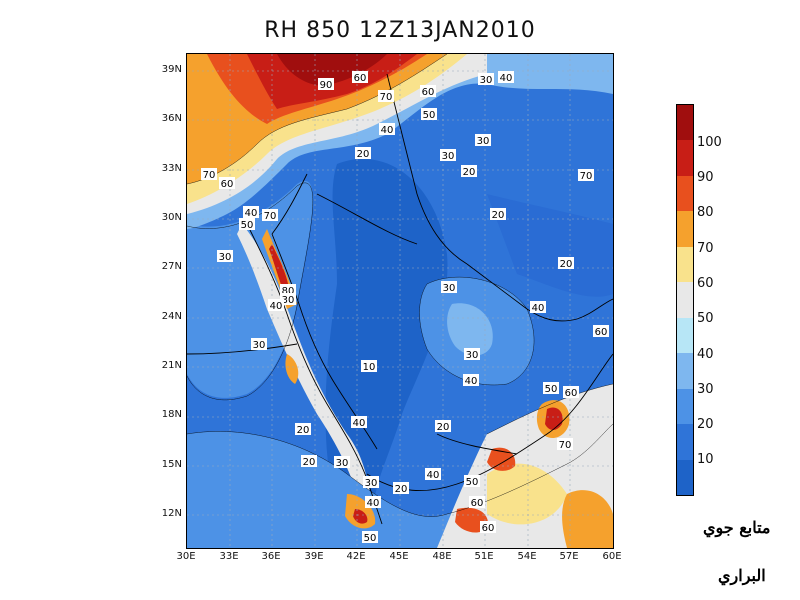 Image resolution: width=800 pixels, height=600 pixels. I want to click on lon-label-54e: 54E, so click(527, 556).